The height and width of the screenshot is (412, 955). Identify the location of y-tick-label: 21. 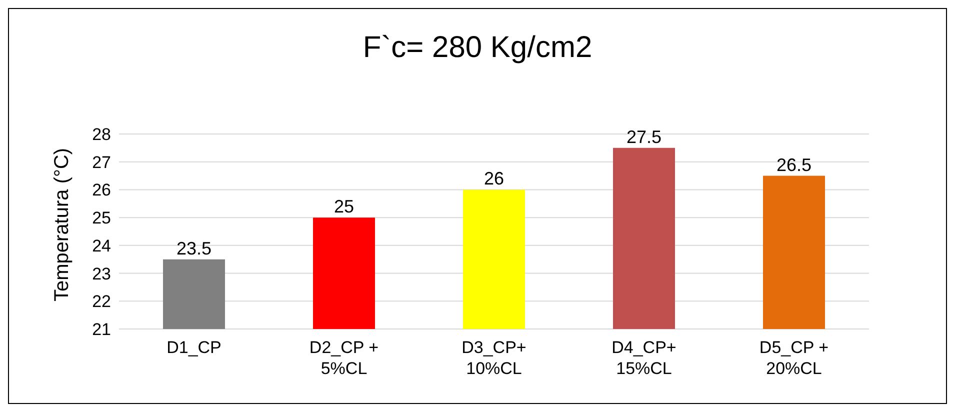
(101, 330).